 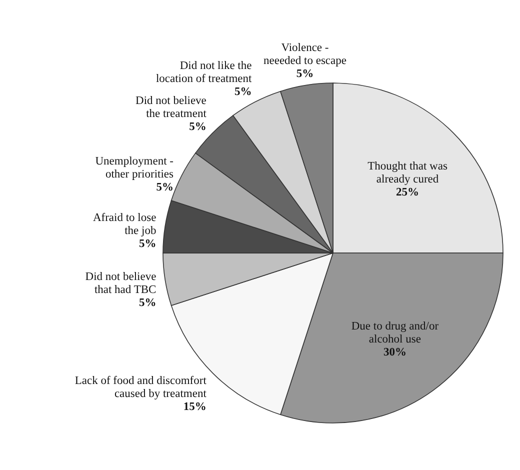 I want to click on slice-label: Afraid to lose the job, so click(x=124, y=224).